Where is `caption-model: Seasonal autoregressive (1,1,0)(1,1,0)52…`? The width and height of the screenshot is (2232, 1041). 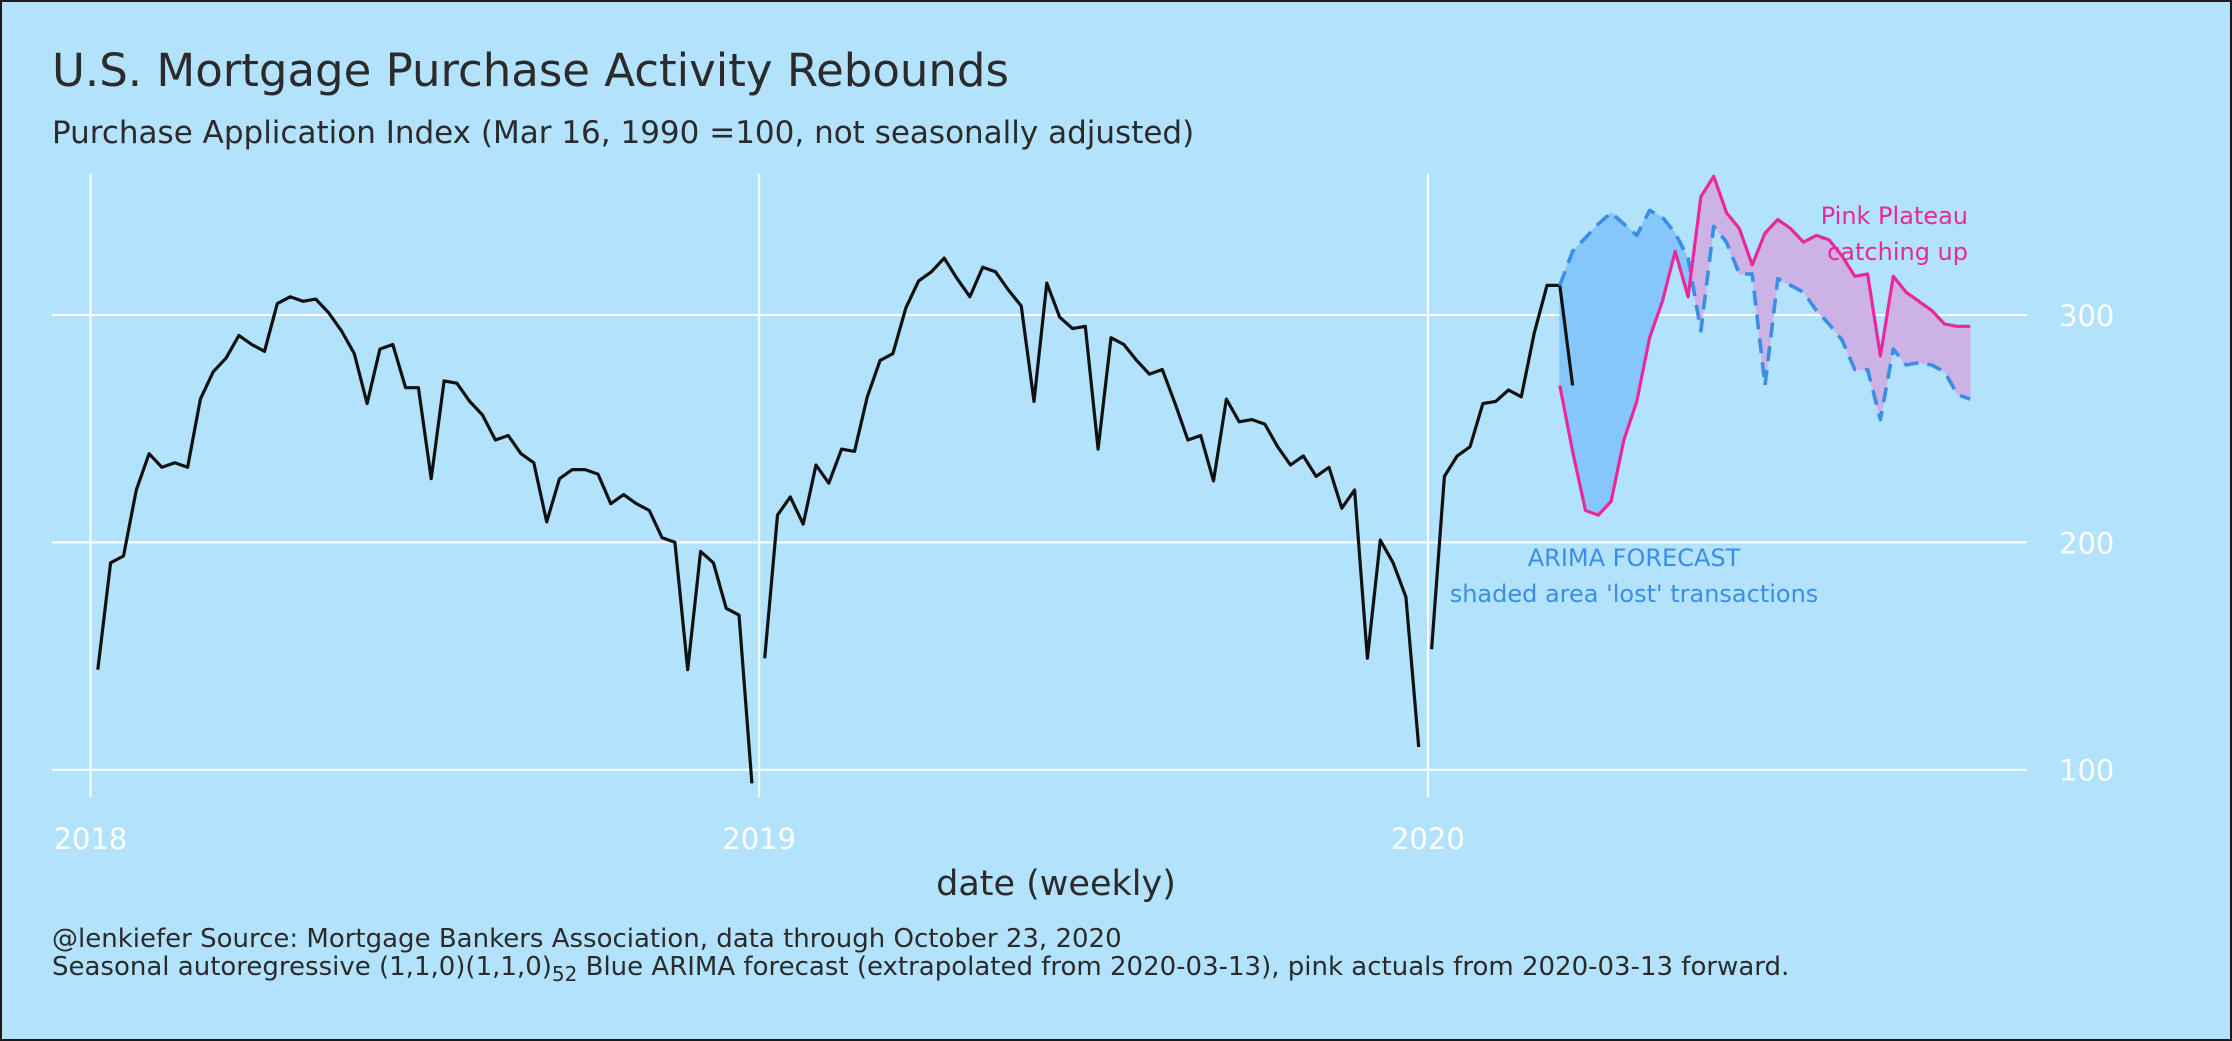 caption-model: Seasonal autoregressive (1,1,0)(1,1,0)52… is located at coordinates (920, 969).